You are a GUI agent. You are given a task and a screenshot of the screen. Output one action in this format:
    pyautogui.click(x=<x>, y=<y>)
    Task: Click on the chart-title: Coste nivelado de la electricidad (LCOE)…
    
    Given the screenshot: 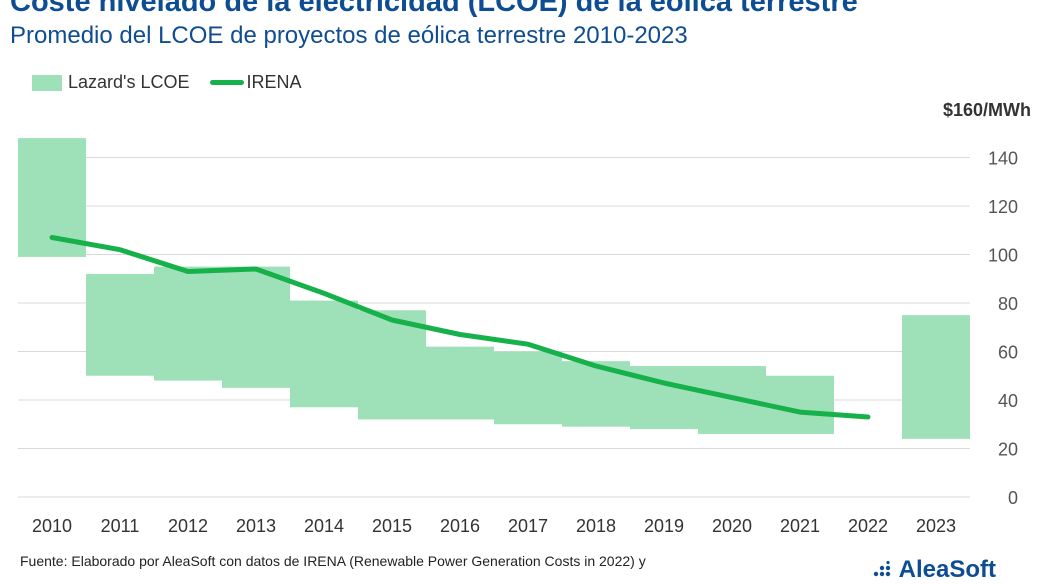 What is the action you would take?
    pyautogui.click(x=434, y=9)
    